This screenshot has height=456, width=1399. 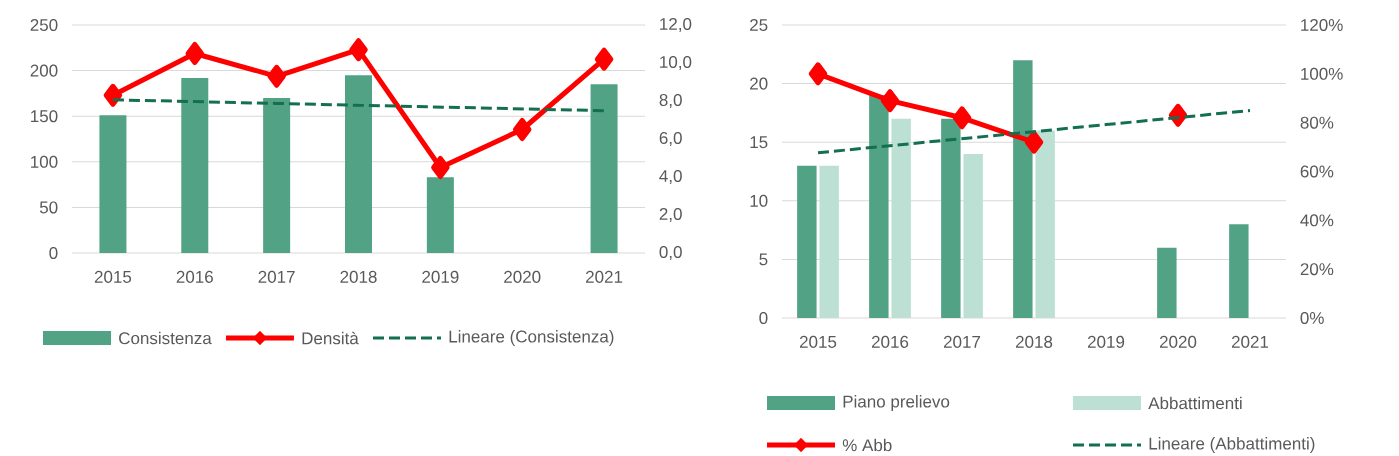 What do you see at coordinates (1195, 403) in the screenshot?
I see `legend-label: Abbattimenti` at bounding box center [1195, 403].